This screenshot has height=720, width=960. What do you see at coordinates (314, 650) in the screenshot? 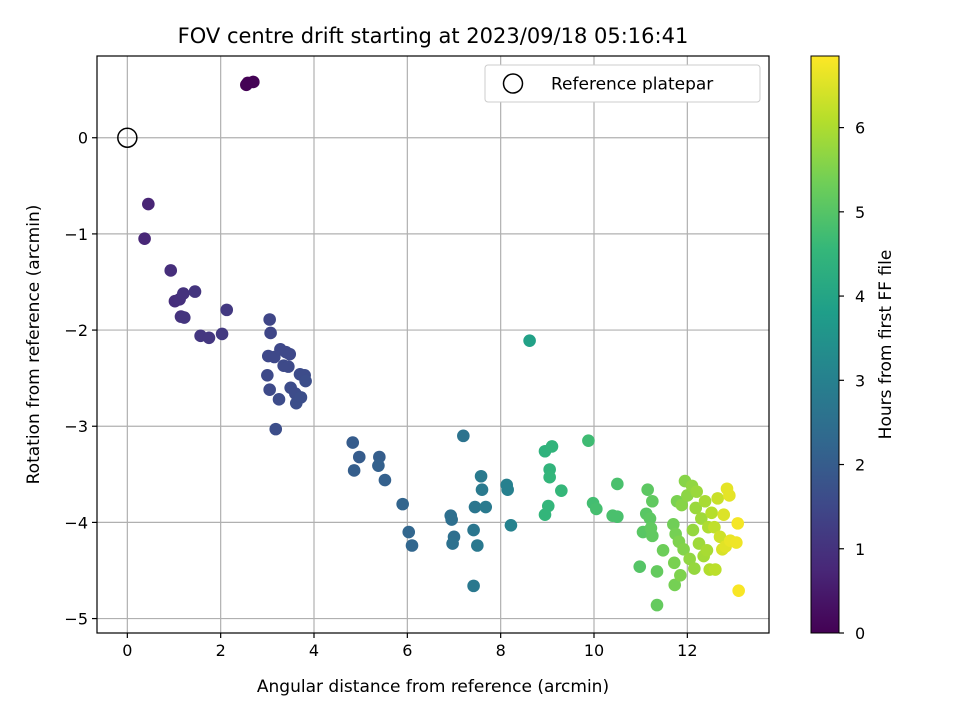
I see `x-tick-label: 4` at bounding box center [314, 650].